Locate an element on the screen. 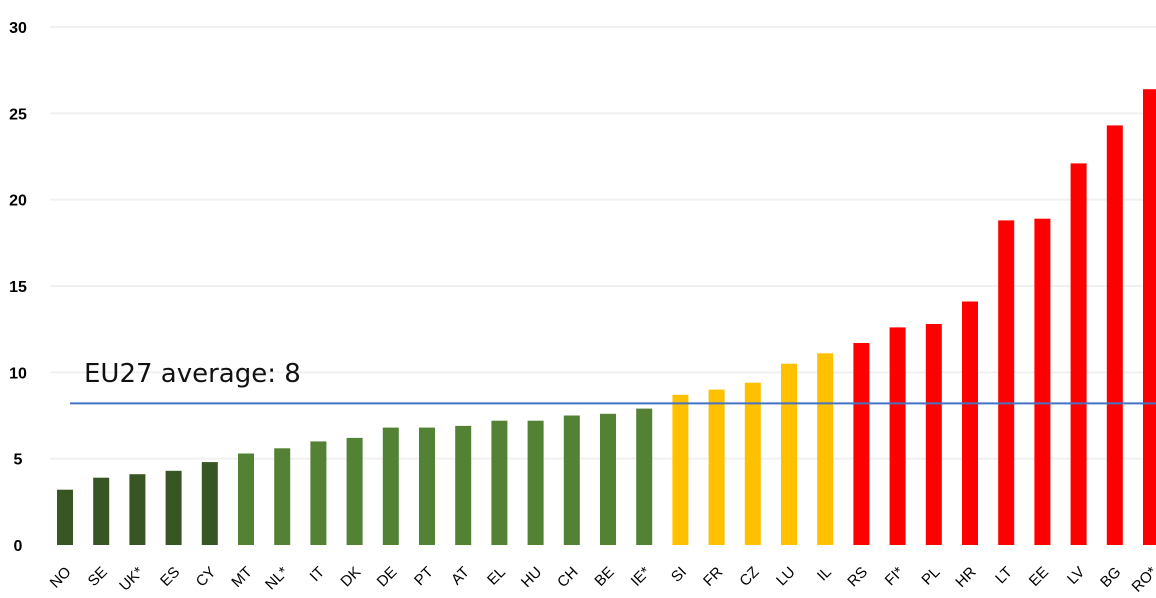  x-tick-label: HU is located at coordinates (531, 577).